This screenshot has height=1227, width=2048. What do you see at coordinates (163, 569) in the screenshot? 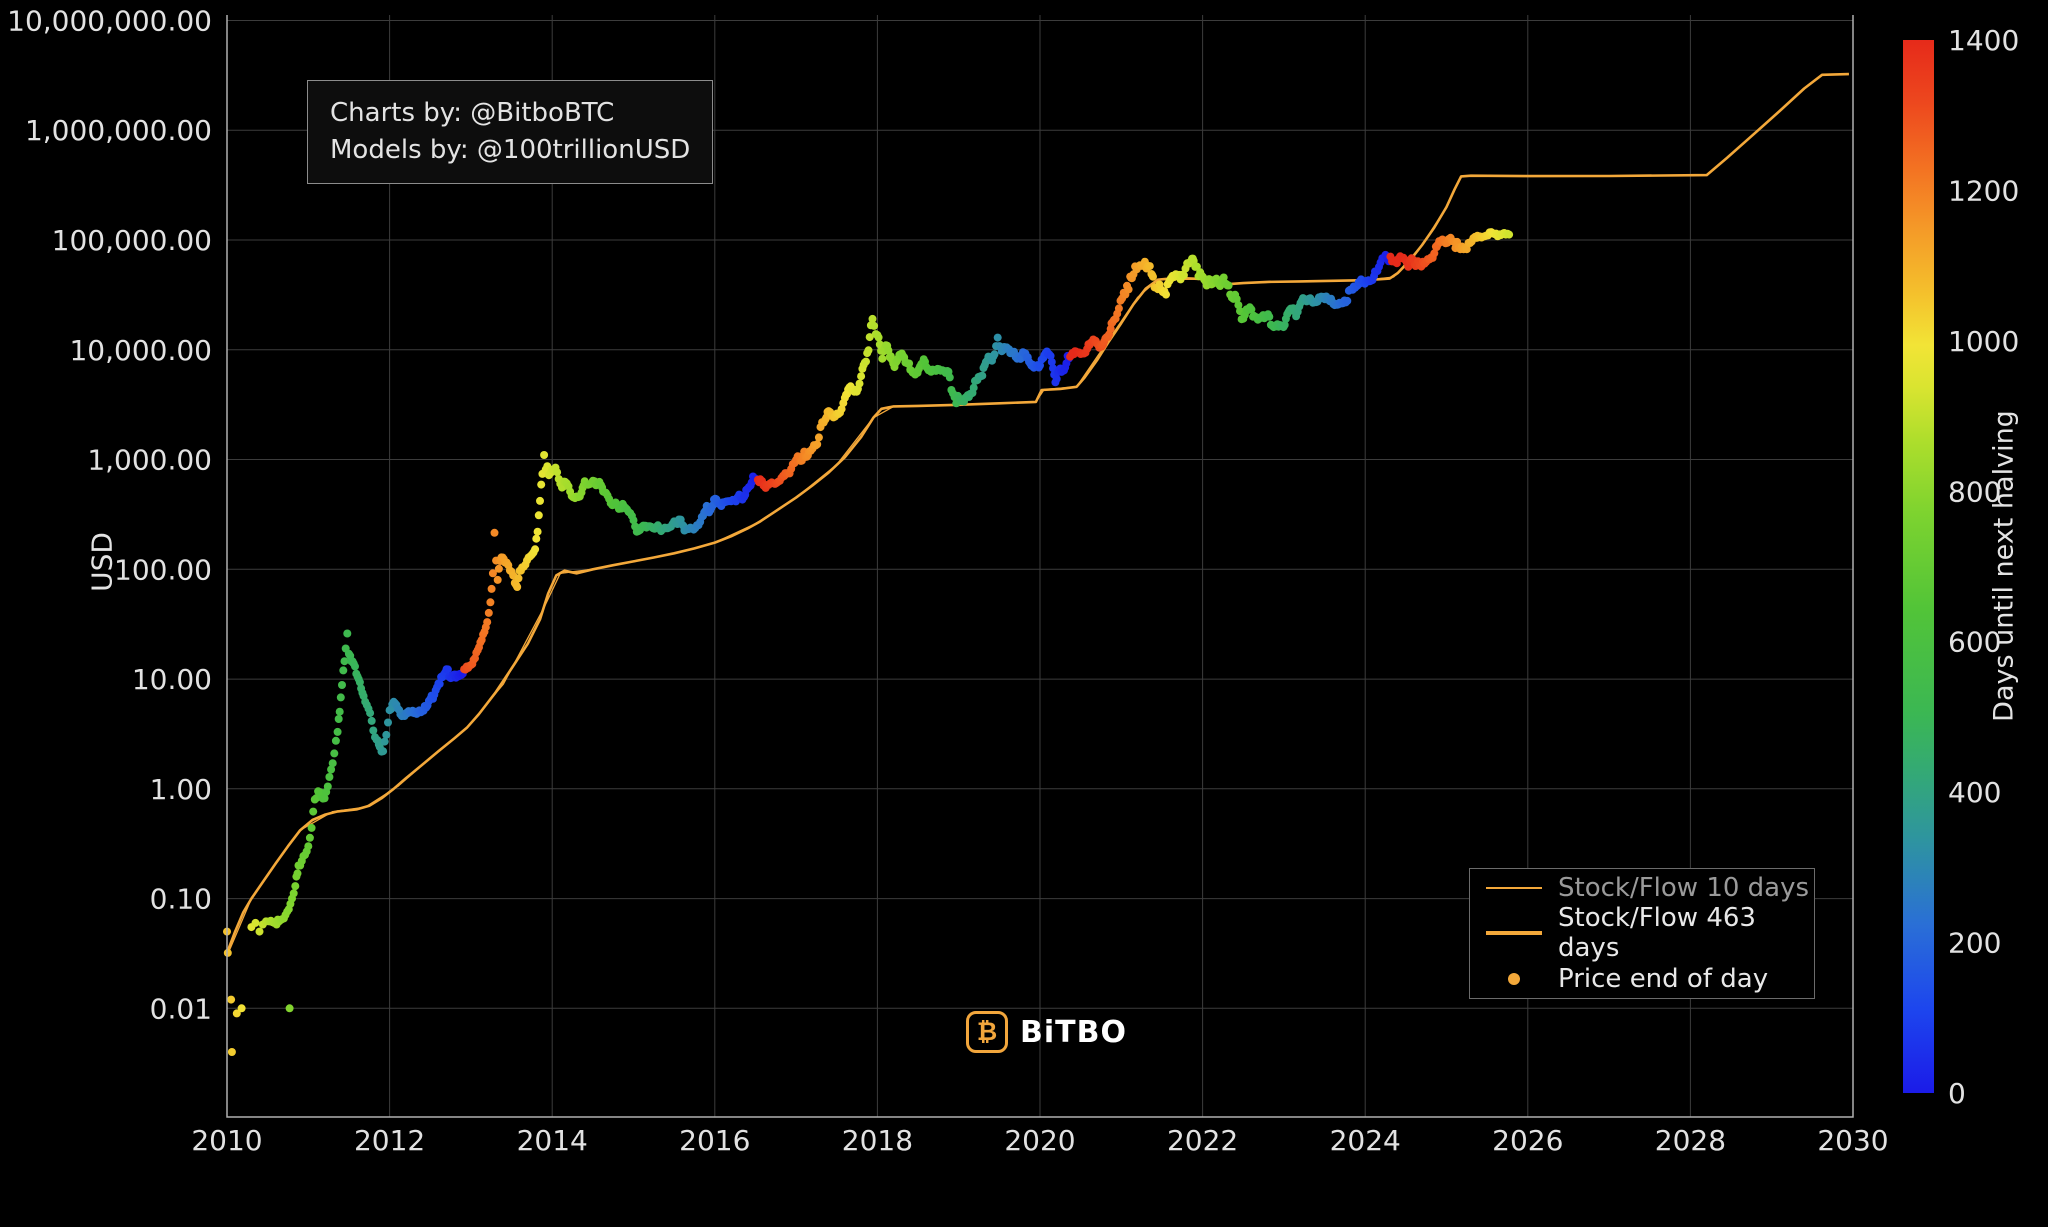
I see `y-tick-label: 100.00` at bounding box center [163, 569].